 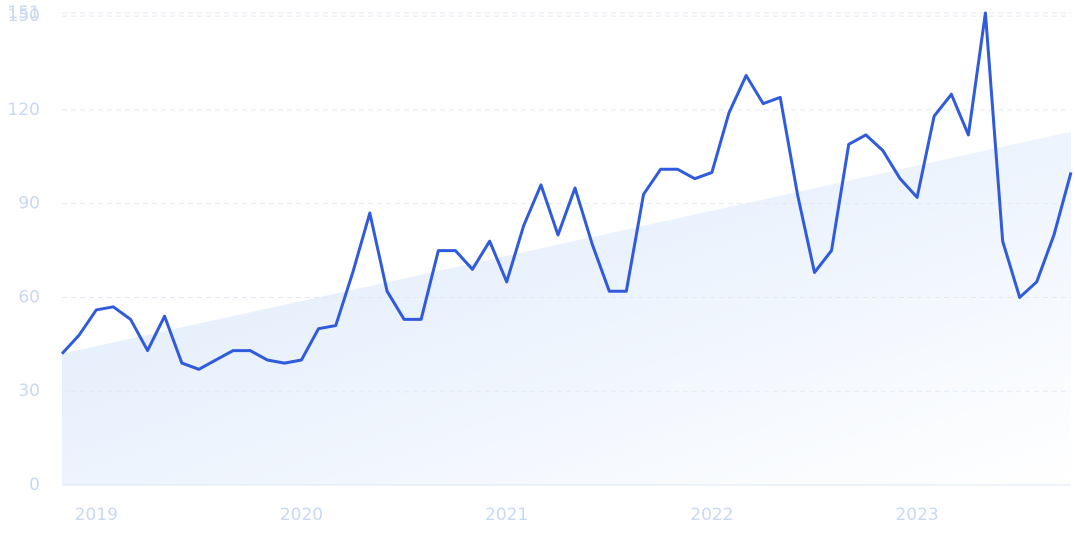 What do you see at coordinates (301, 515) in the screenshot?
I see `x-tick-label: 2020` at bounding box center [301, 515].